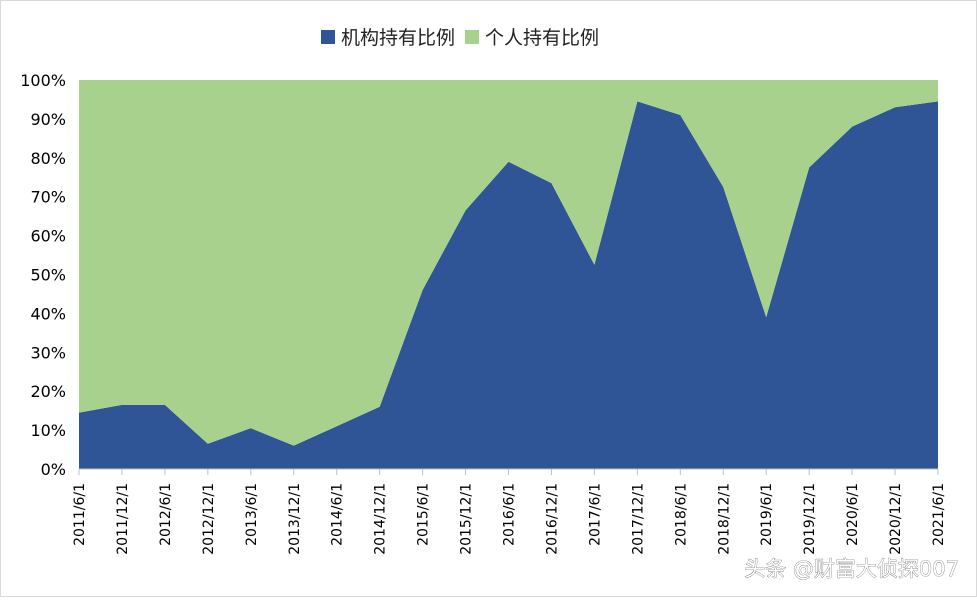  What do you see at coordinates (48, 119) in the screenshot?
I see `y-tick-label: 90%` at bounding box center [48, 119].